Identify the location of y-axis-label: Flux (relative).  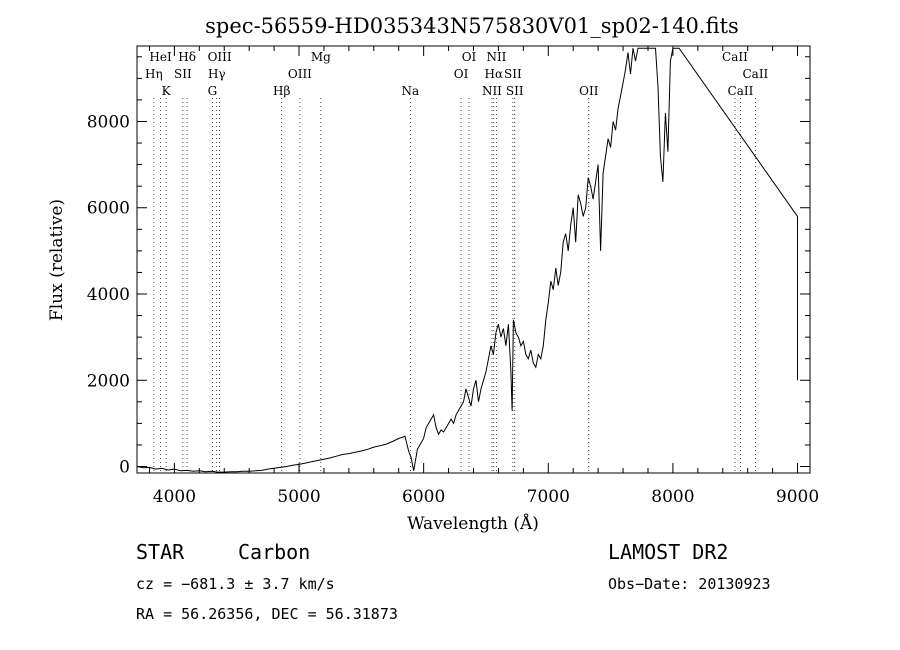
(57, 260).